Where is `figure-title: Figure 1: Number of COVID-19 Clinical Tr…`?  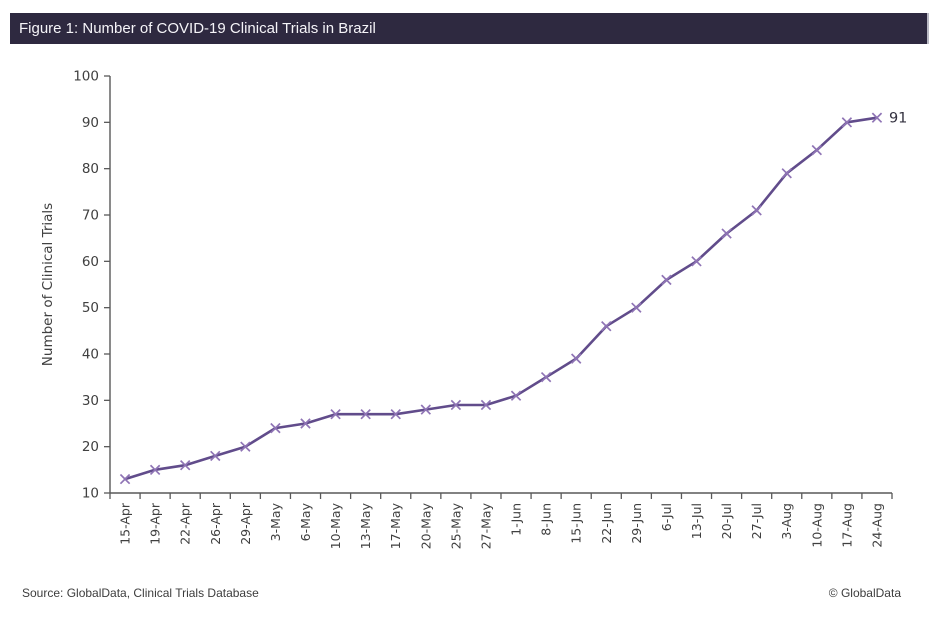
figure-title: Figure 1: Number of COVID-19 Clinical Tr… is located at coordinates (197, 28).